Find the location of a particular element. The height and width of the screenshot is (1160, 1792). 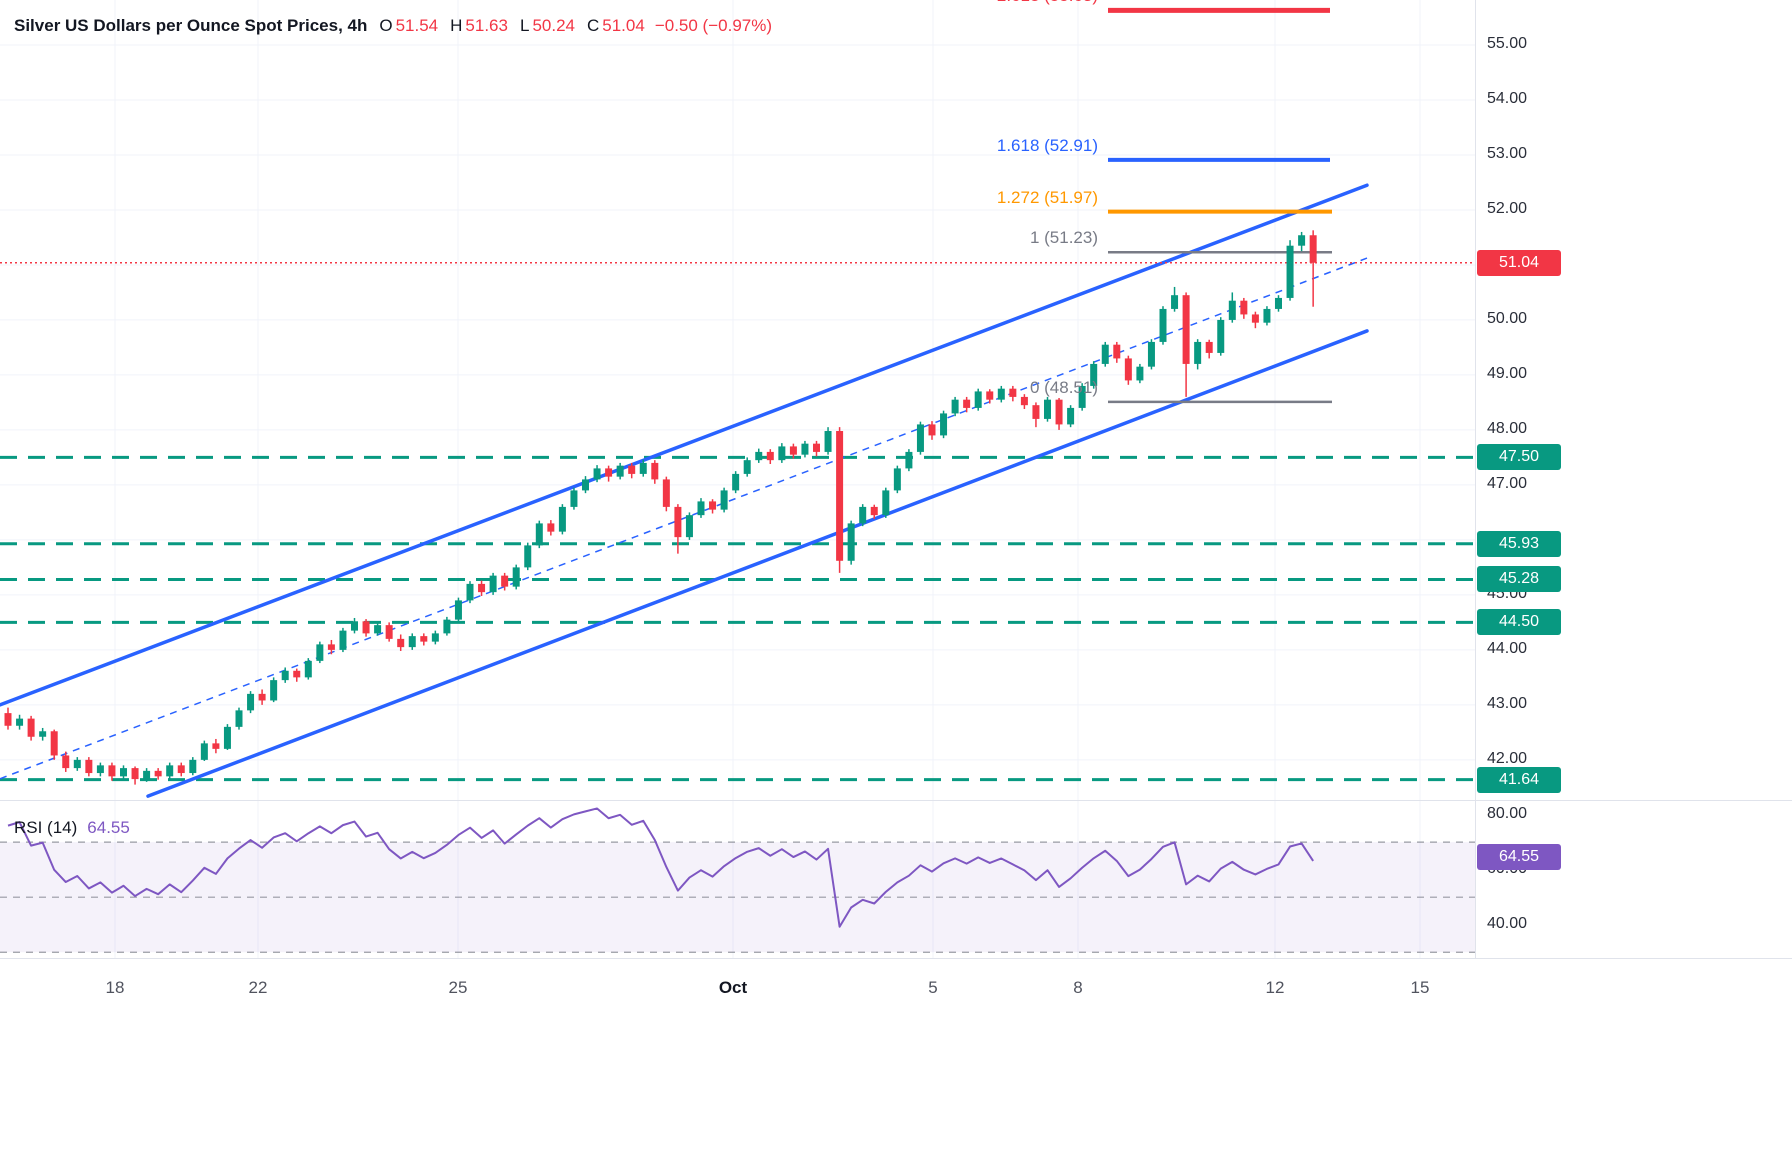

rsi-tick-label: 40.00 is located at coordinates (1507, 923).